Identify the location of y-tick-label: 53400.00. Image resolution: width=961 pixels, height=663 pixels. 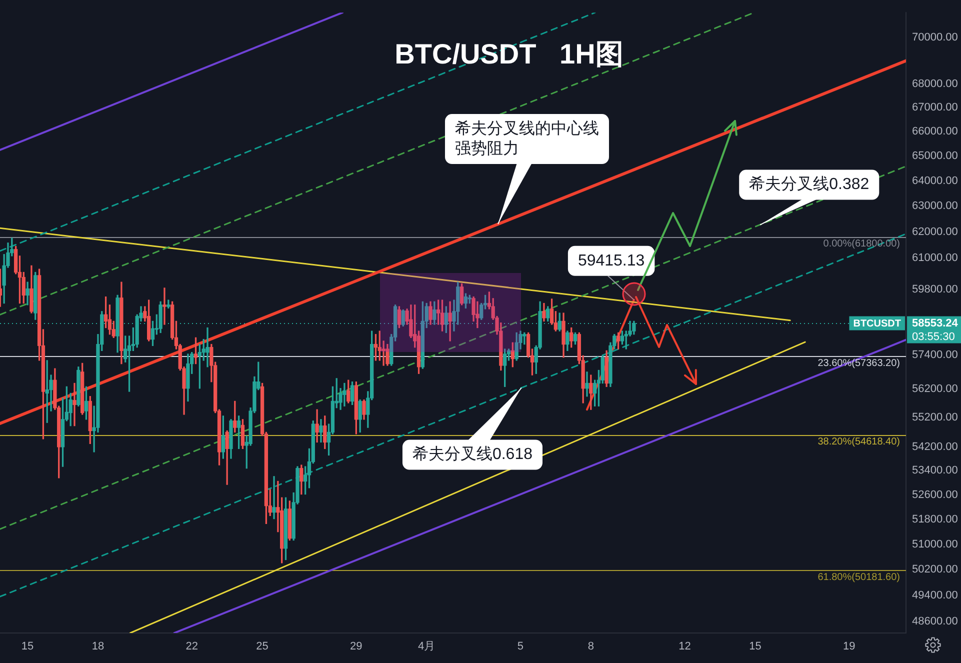
(935, 470).